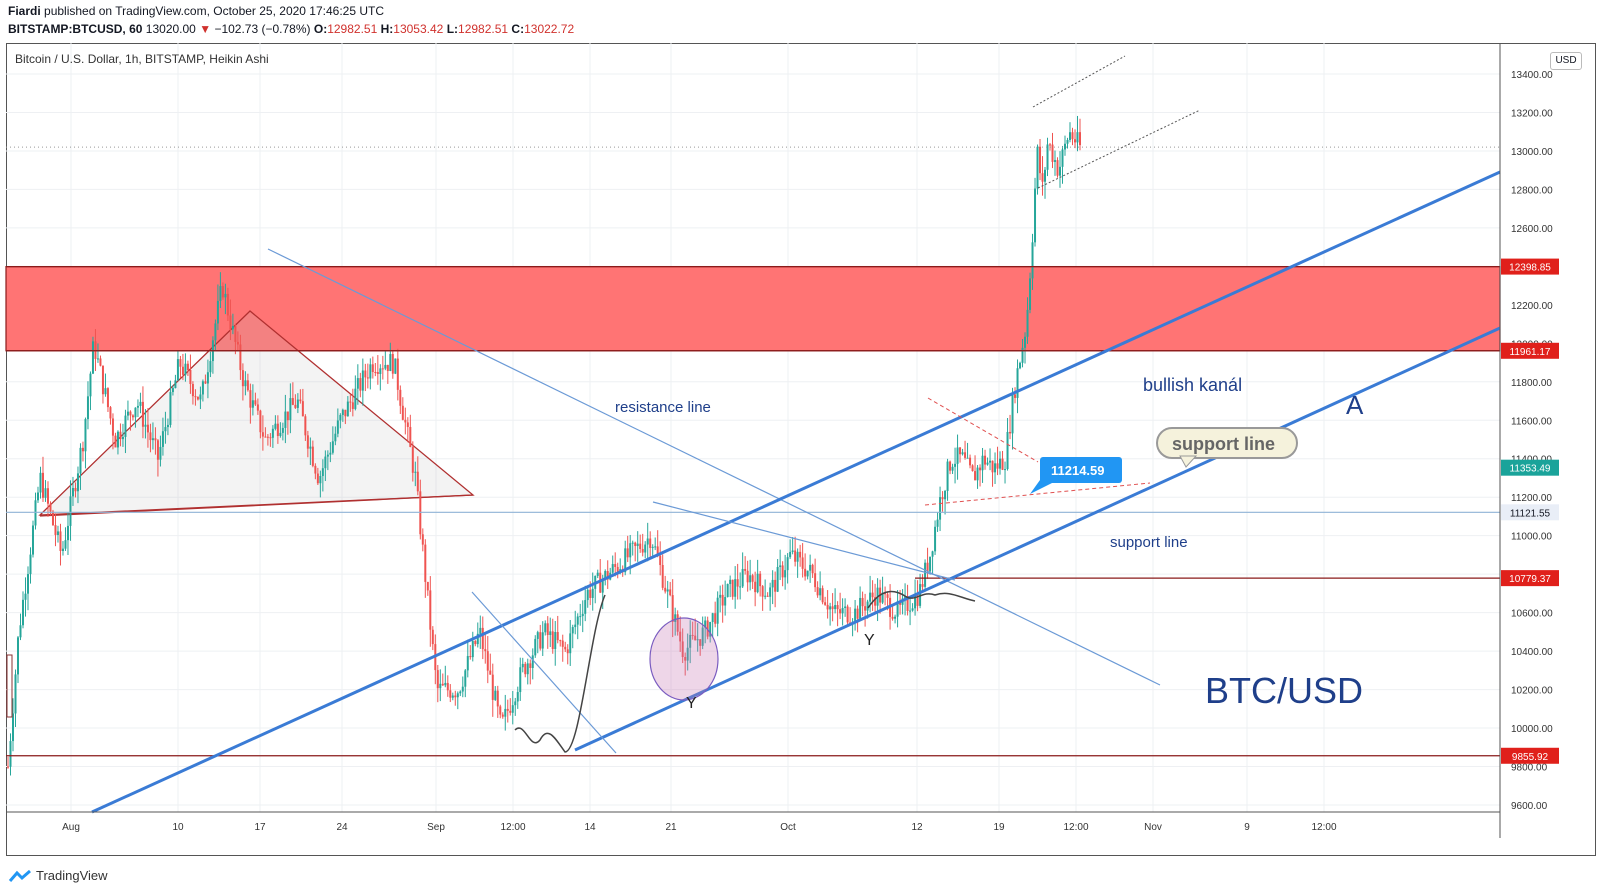 Image resolution: width=1602 pixels, height=894 pixels. What do you see at coordinates (24, 11) in the screenshot?
I see `author-name: Fiardi` at bounding box center [24, 11].